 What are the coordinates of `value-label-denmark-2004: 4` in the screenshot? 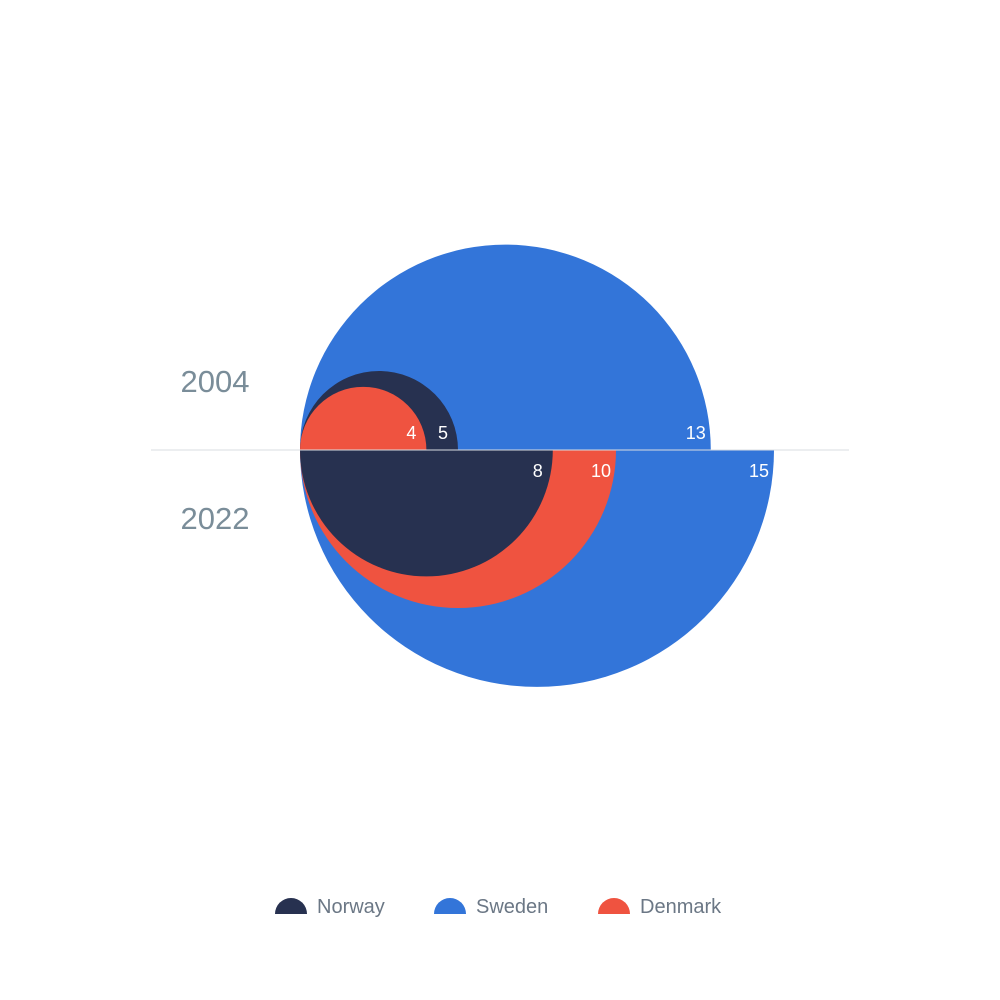 It's located at (411, 433).